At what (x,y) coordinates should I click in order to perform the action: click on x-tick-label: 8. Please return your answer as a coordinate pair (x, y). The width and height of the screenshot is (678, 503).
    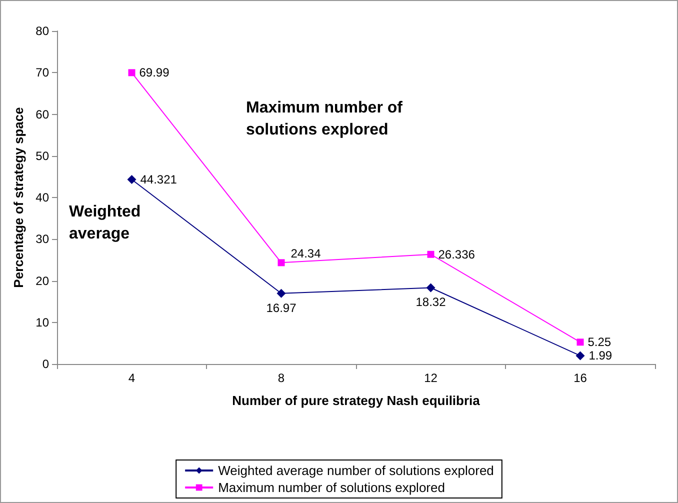
    Looking at the image, I should click on (281, 378).